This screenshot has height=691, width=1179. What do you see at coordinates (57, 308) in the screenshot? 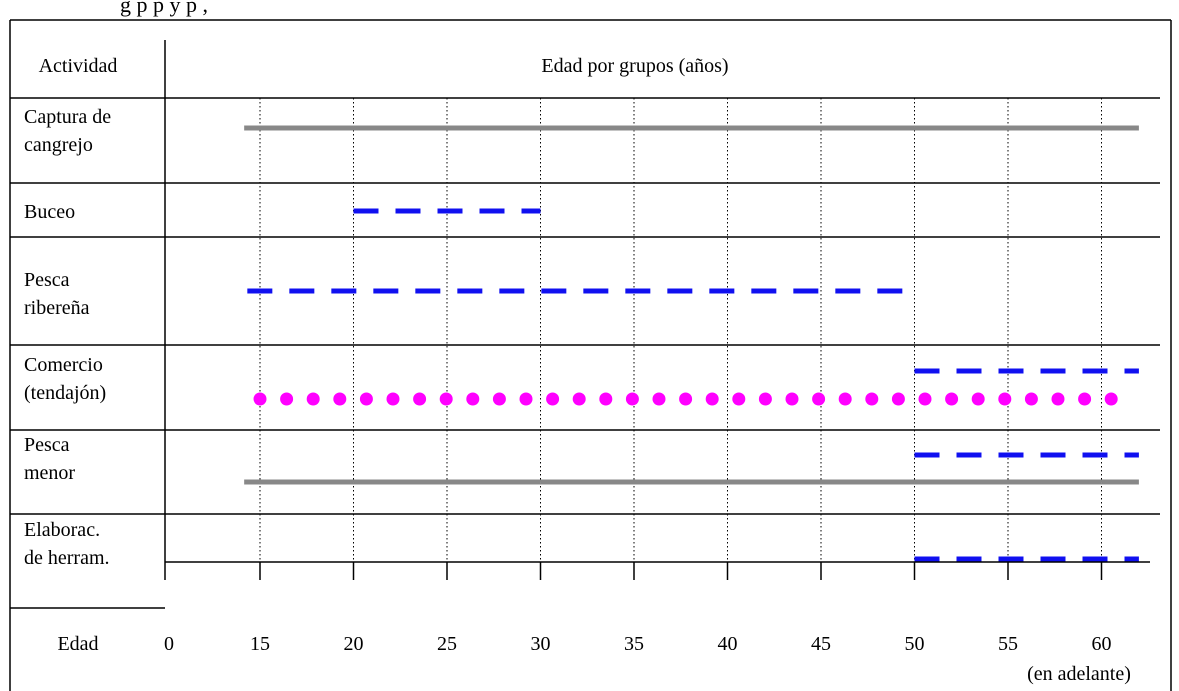
I see `row-label-2-line-1: ribereña` at bounding box center [57, 308].